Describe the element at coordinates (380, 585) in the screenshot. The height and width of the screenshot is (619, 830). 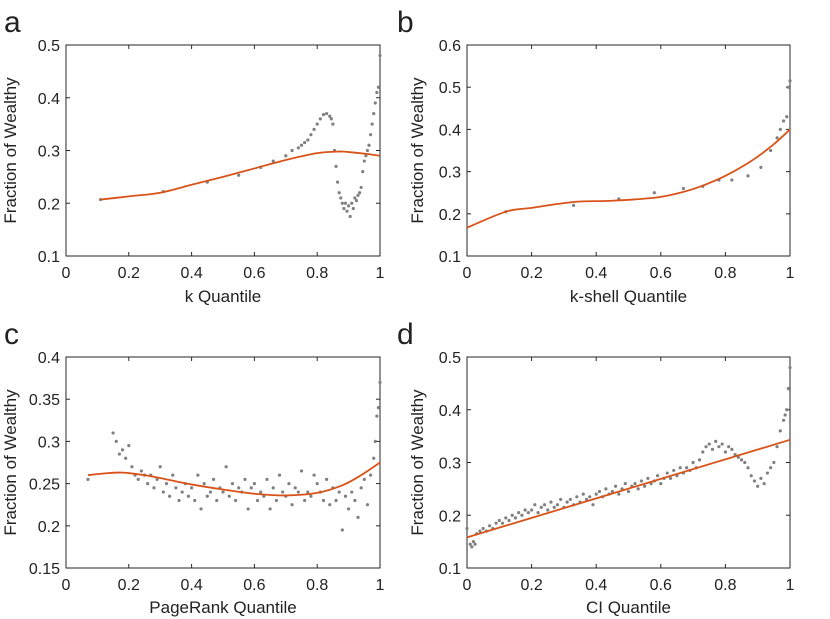
I see `x-tick-label: 1` at that location.